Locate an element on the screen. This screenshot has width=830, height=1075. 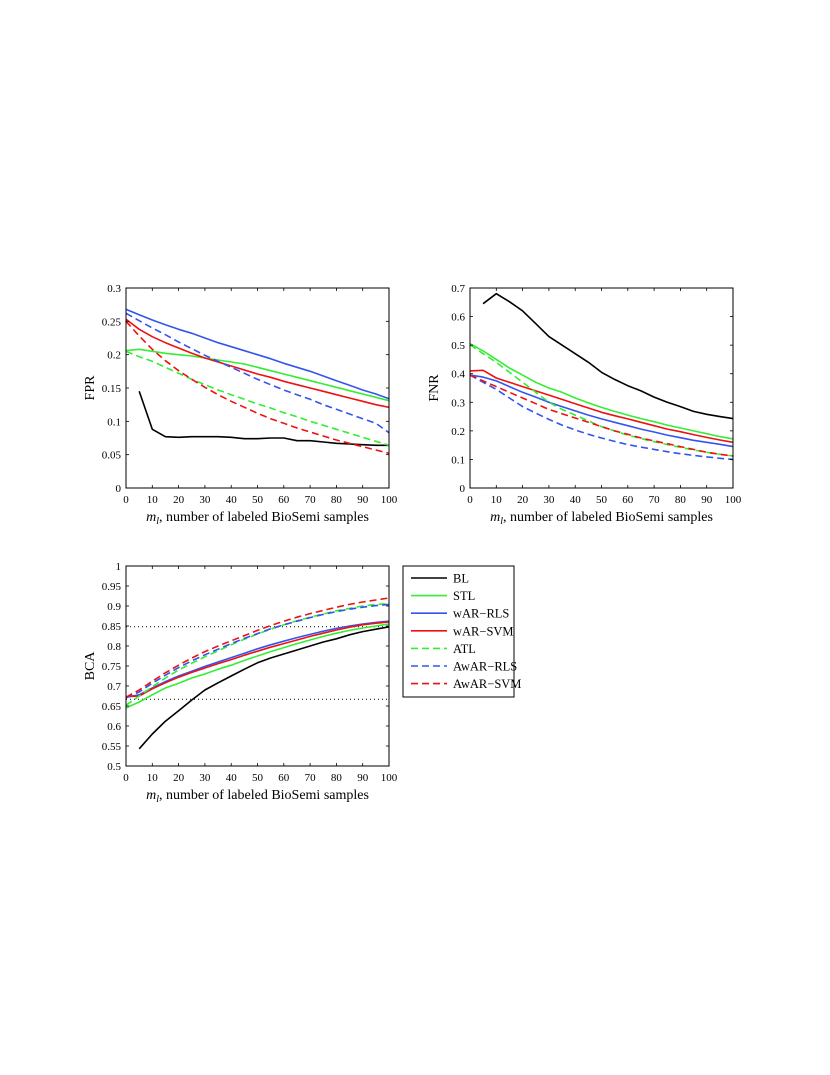
legend-label-stl: STL is located at coordinates (464, 596).